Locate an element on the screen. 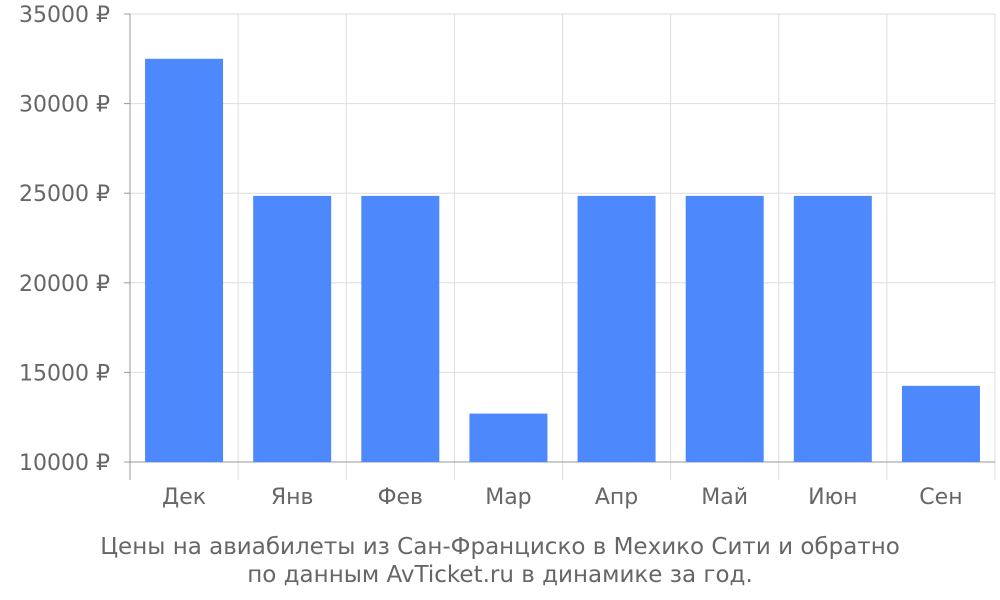 The image size is (1000, 600). y-tick-label: 15000 ₽ is located at coordinates (64, 373).